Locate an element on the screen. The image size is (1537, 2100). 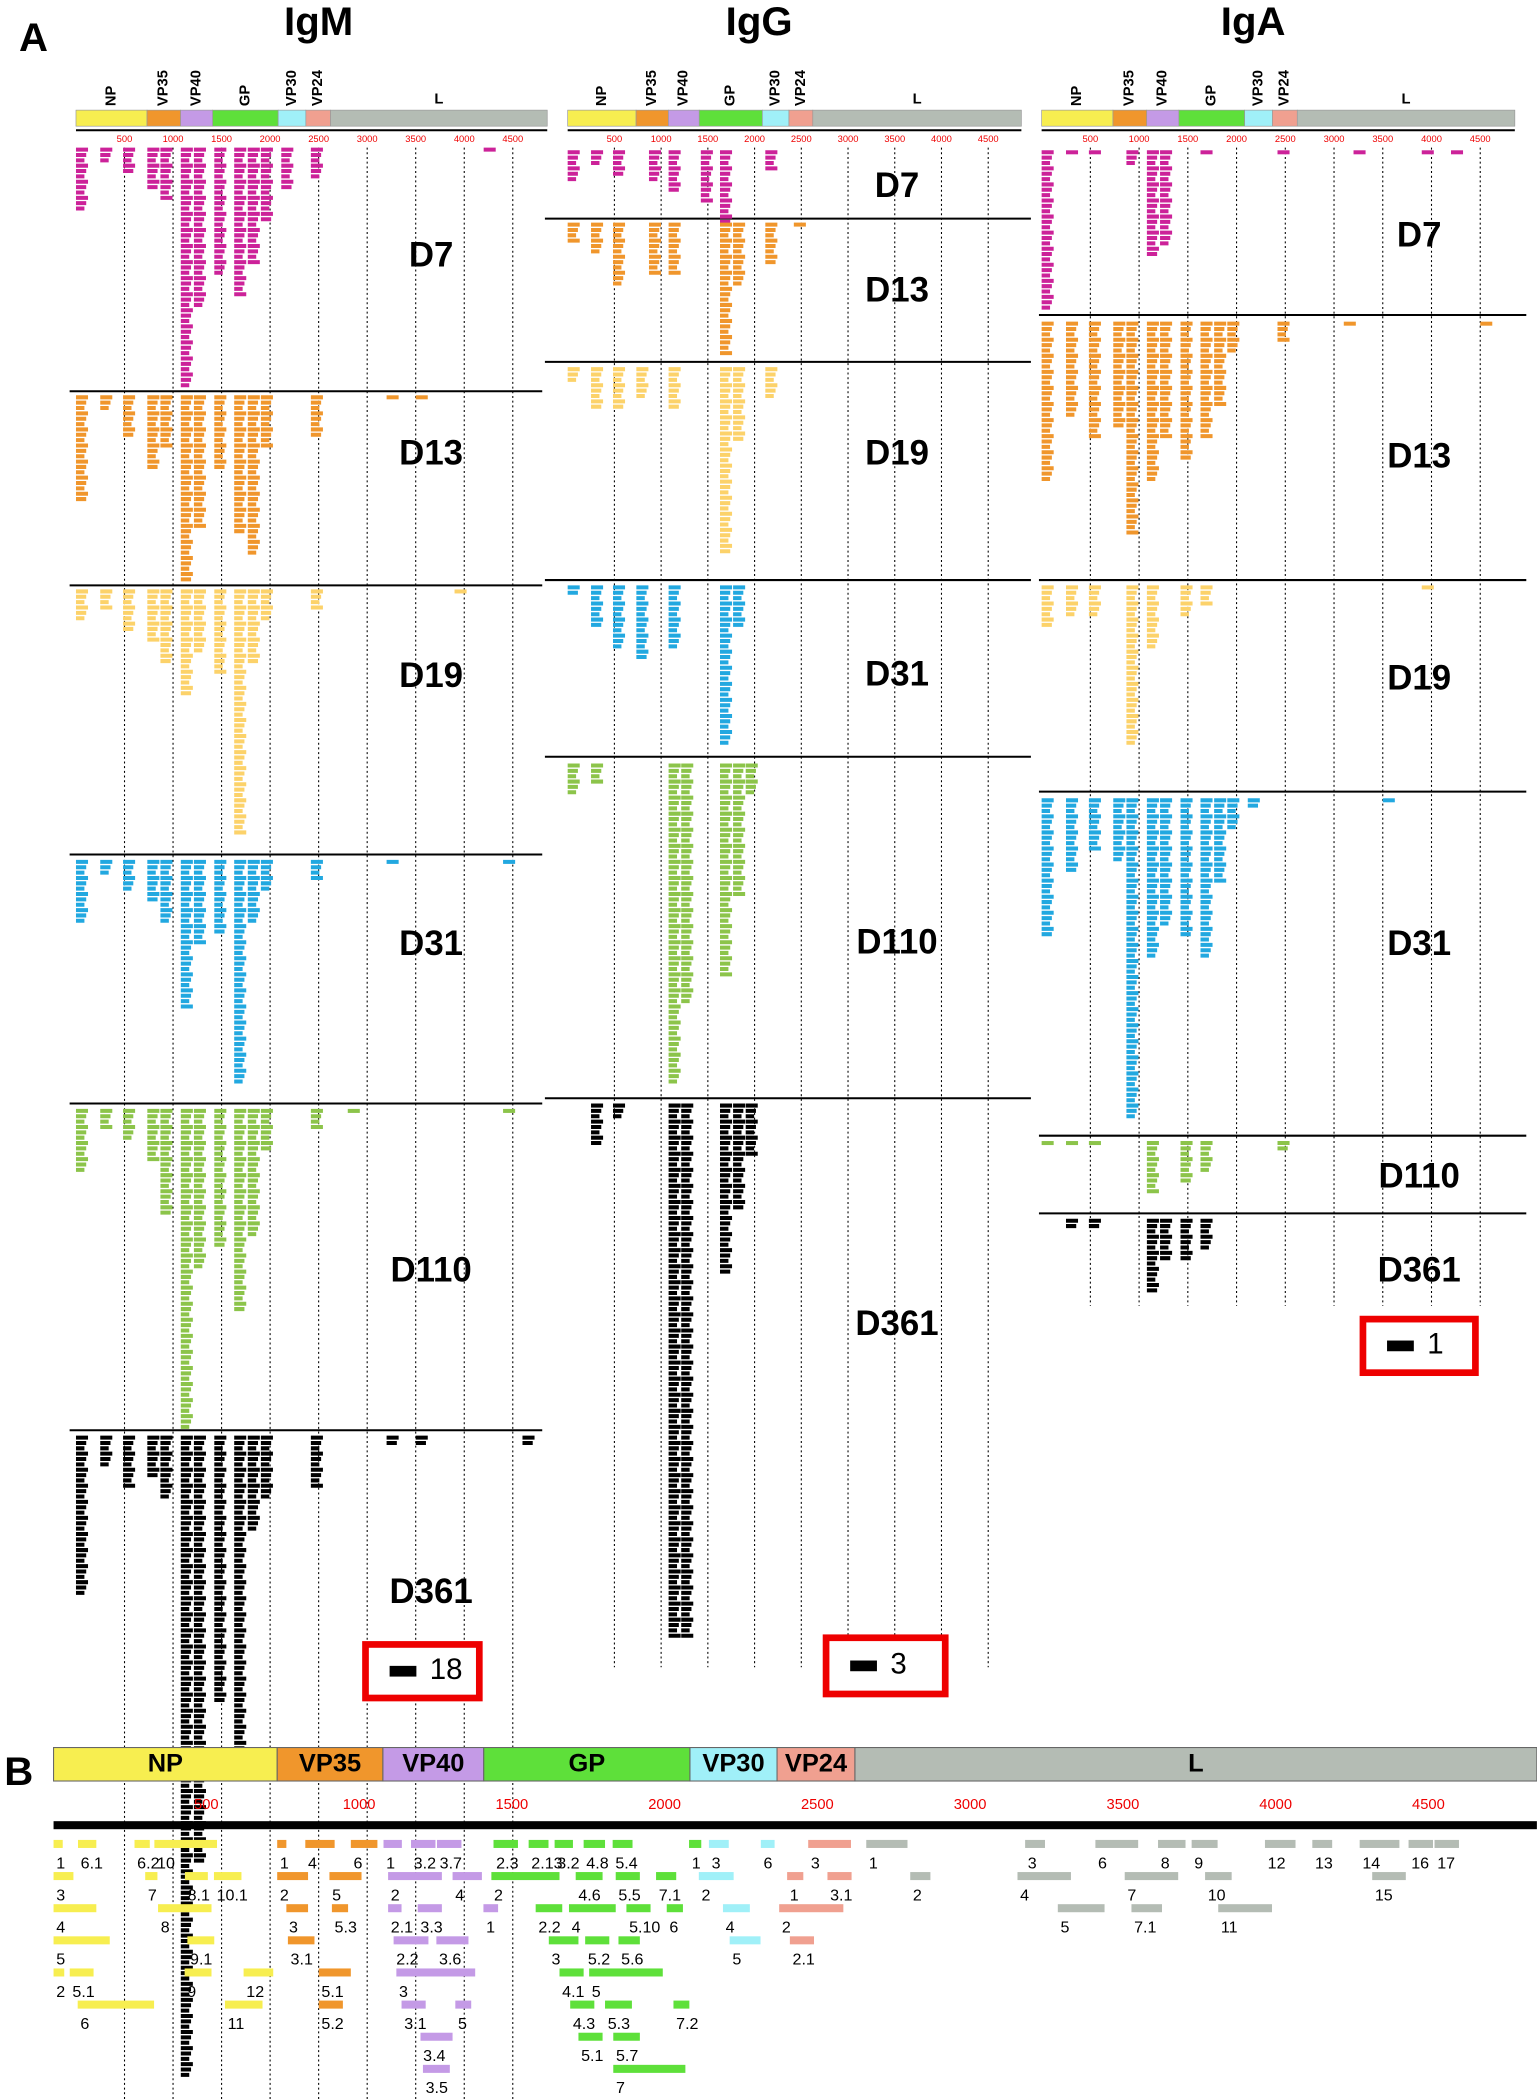
epitope-label: 1 is located at coordinates (873, 1863).